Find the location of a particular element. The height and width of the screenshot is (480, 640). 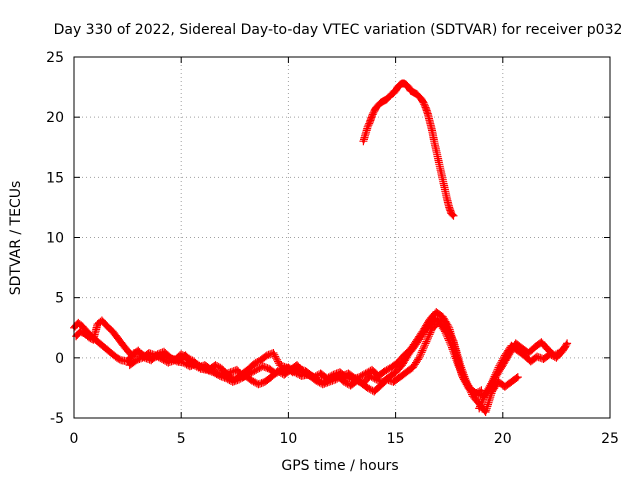

y-tick-label: 10 is located at coordinates (55, 239).